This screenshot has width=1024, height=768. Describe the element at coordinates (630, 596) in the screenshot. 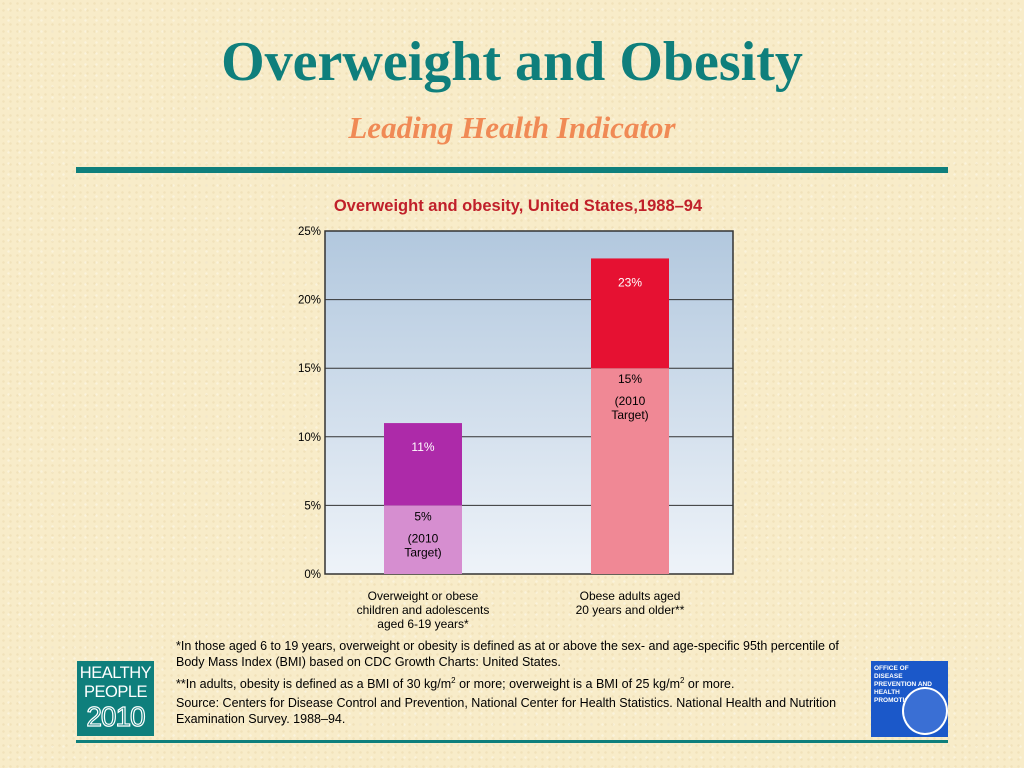

I see `x-category-label: Obese adults aged` at that location.